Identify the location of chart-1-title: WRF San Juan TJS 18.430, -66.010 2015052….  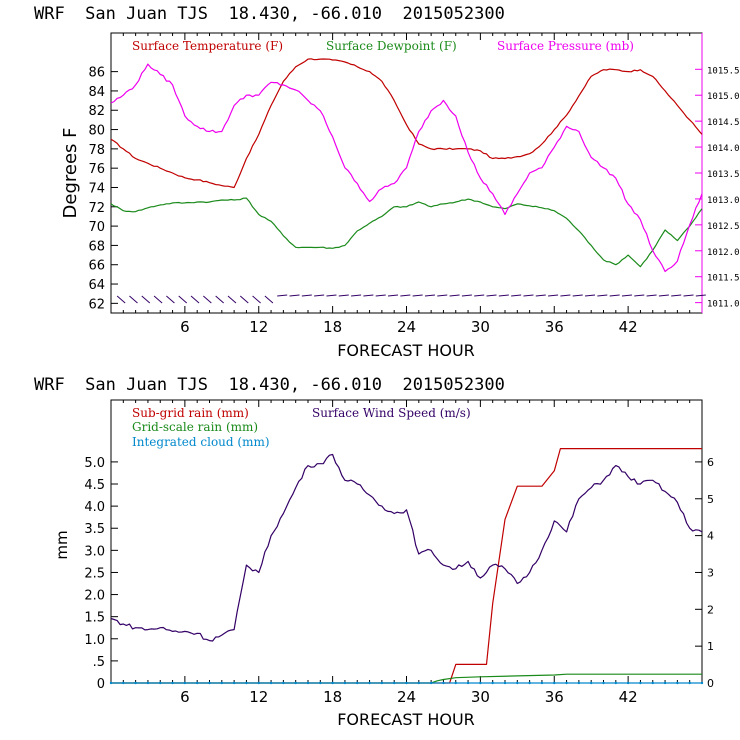
(269, 14).